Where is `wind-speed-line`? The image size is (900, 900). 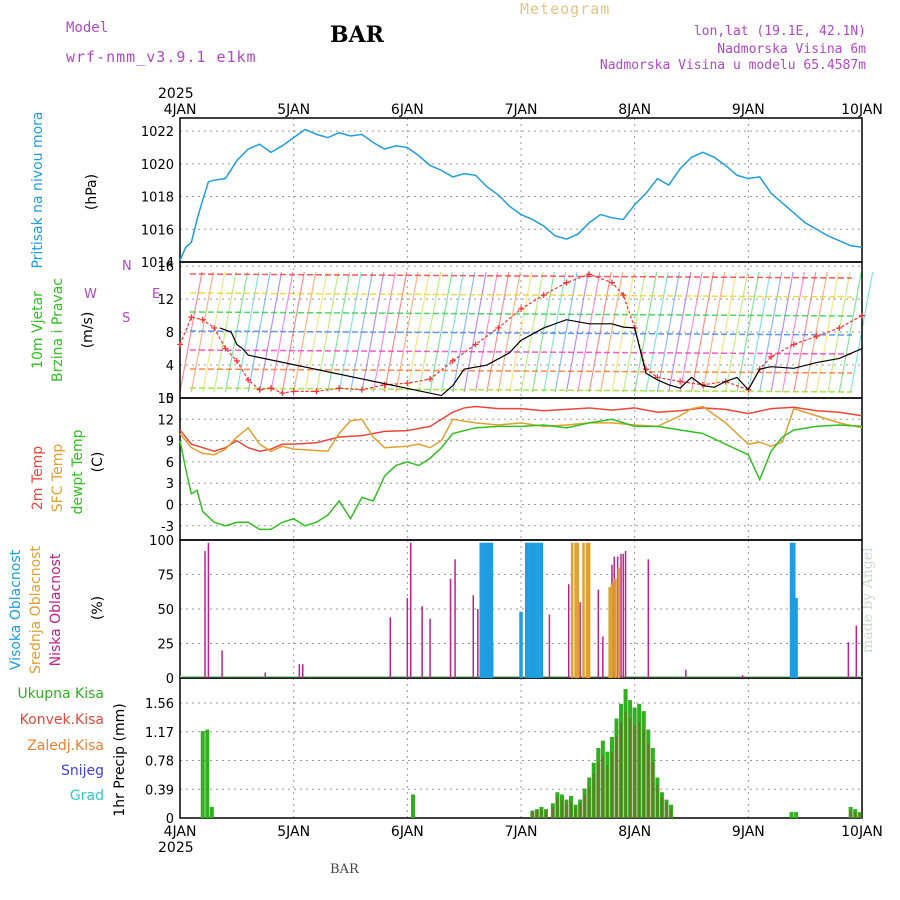
wind-speed-line is located at coordinates (541, 358).